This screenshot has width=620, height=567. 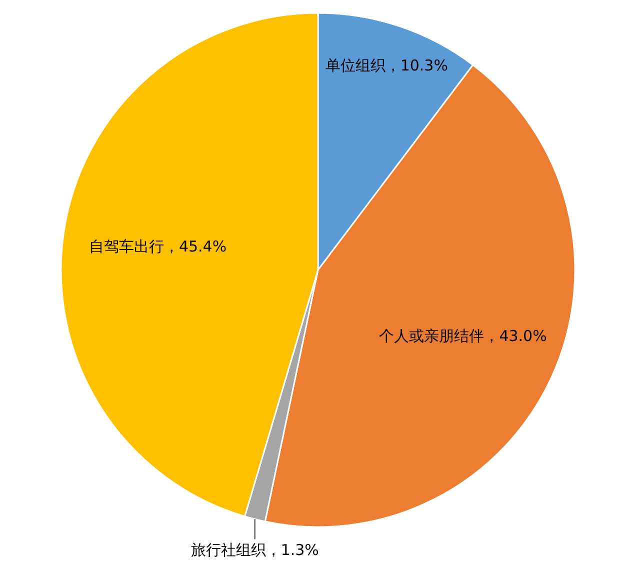 What do you see at coordinates (463, 336) in the screenshot?
I see `slice-label: 个人或亲朋结伴，43.0%` at bounding box center [463, 336].